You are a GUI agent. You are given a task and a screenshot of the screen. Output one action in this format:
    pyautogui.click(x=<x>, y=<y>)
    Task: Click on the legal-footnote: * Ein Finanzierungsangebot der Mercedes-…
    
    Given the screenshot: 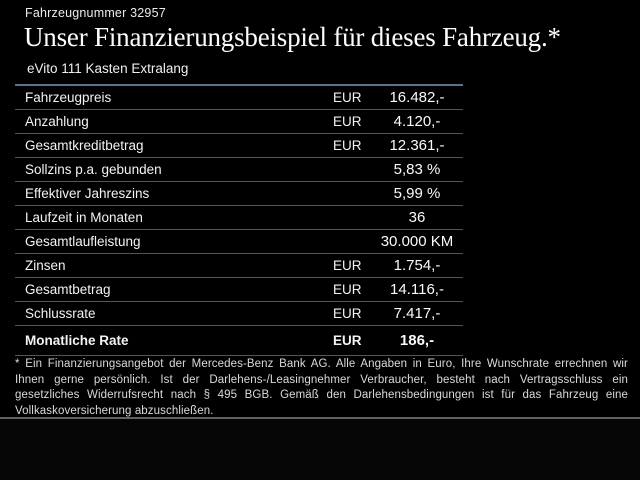 What is the action you would take?
    pyautogui.click(x=321, y=387)
    